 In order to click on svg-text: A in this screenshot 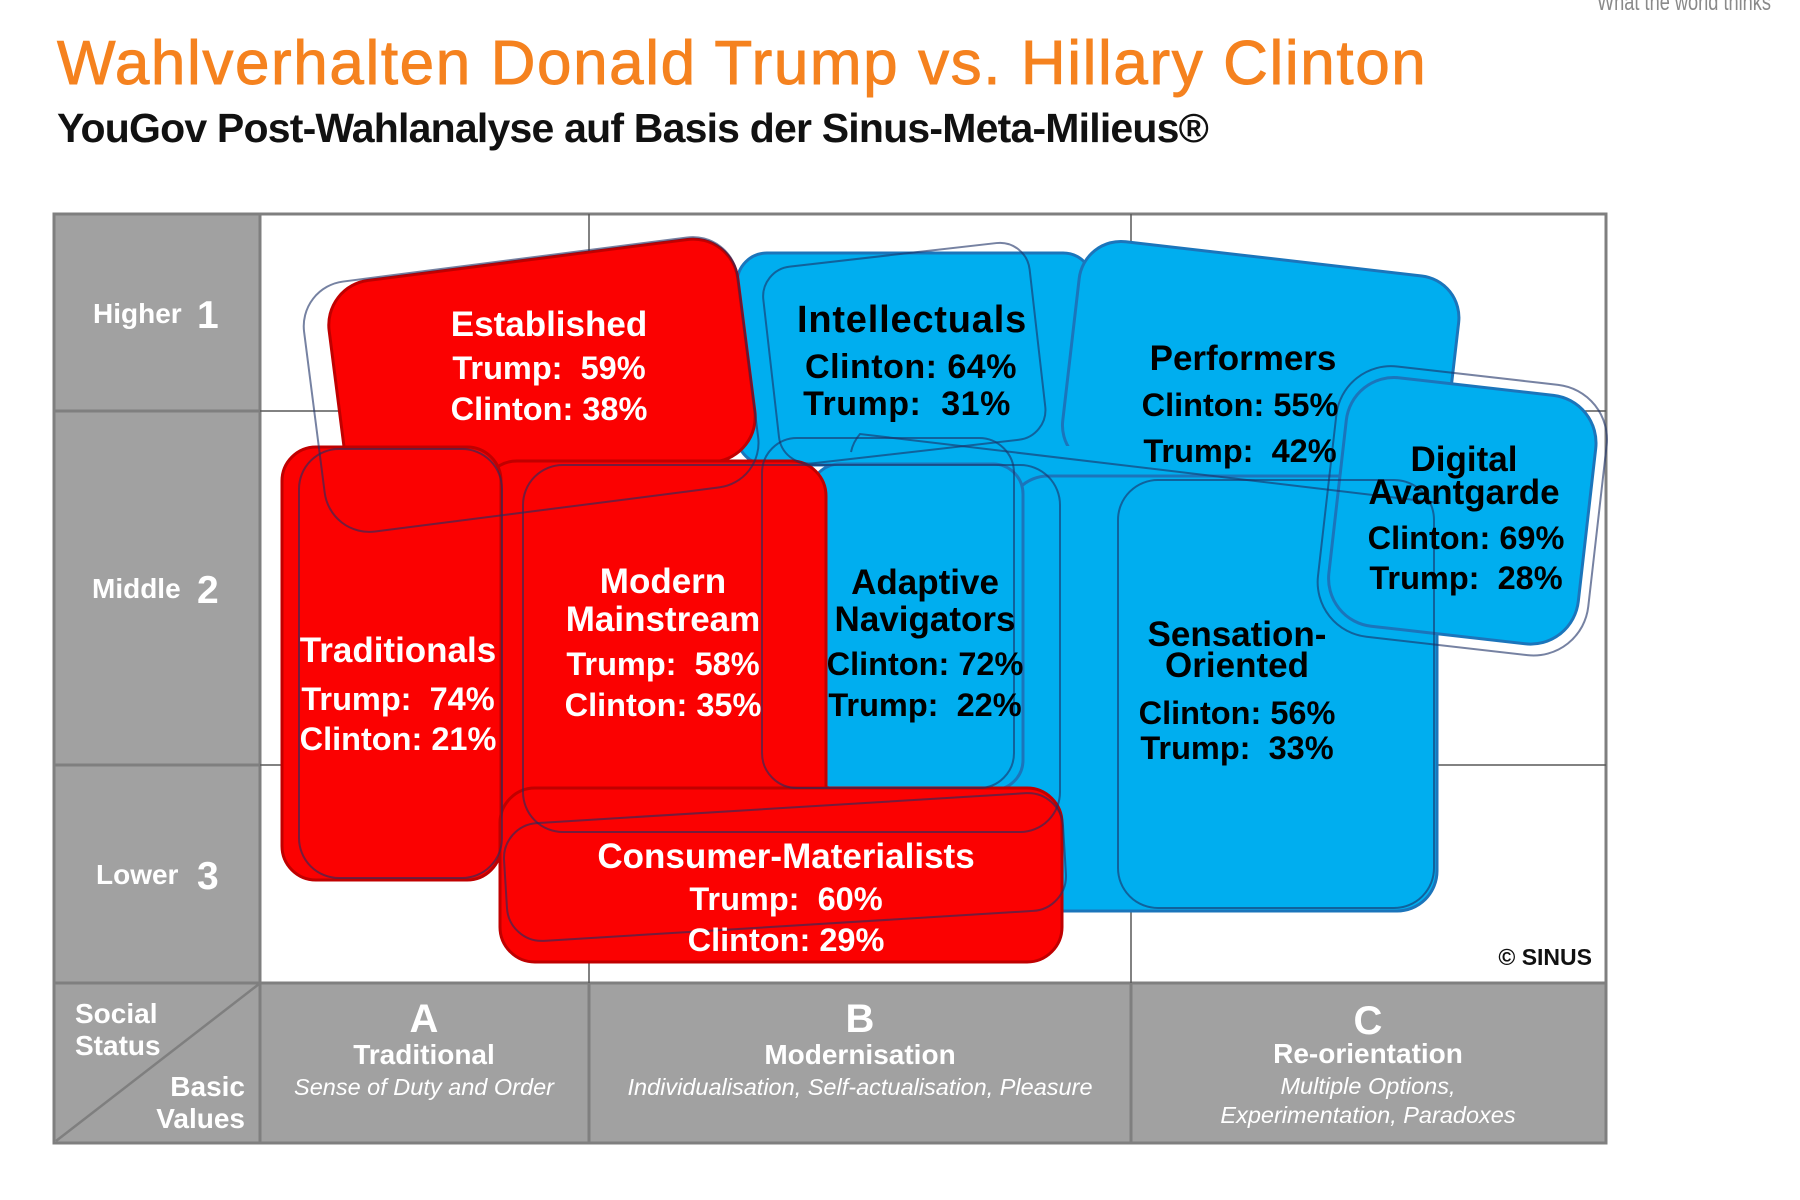, I will do `click(424, 1019)`.